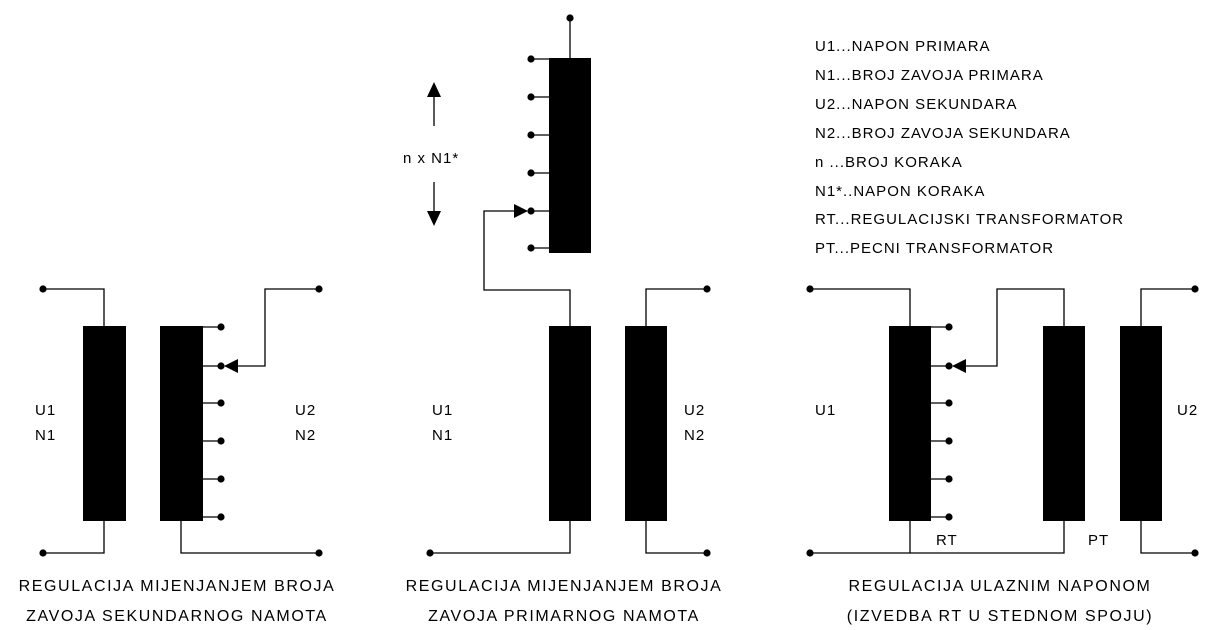 This screenshot has width=1205, height=630. Describe the element at coordinates (910, 423) in the screenshot. I see `rt-winding` at that location.